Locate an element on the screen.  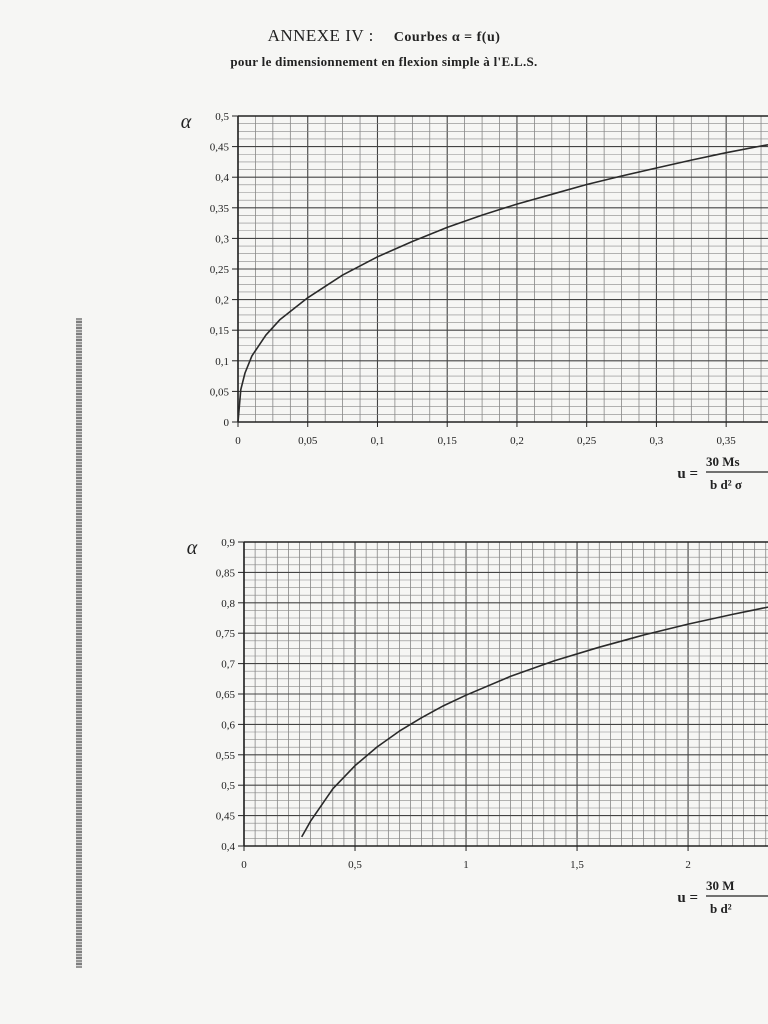
y-tick-label: 0,7 is located at coordinates (228, 665).